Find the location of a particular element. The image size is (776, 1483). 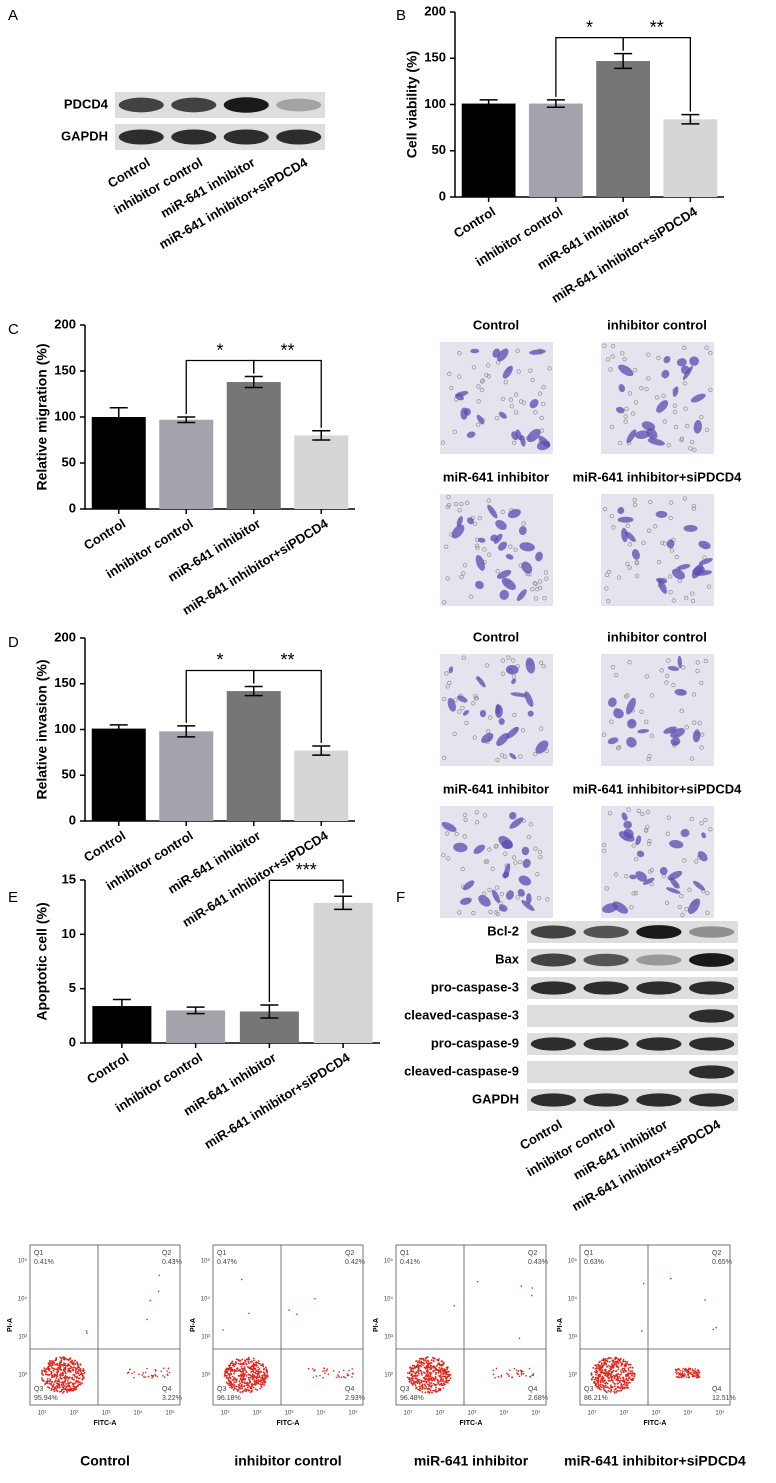

panel-label: A is located at coordinates (13, 15).